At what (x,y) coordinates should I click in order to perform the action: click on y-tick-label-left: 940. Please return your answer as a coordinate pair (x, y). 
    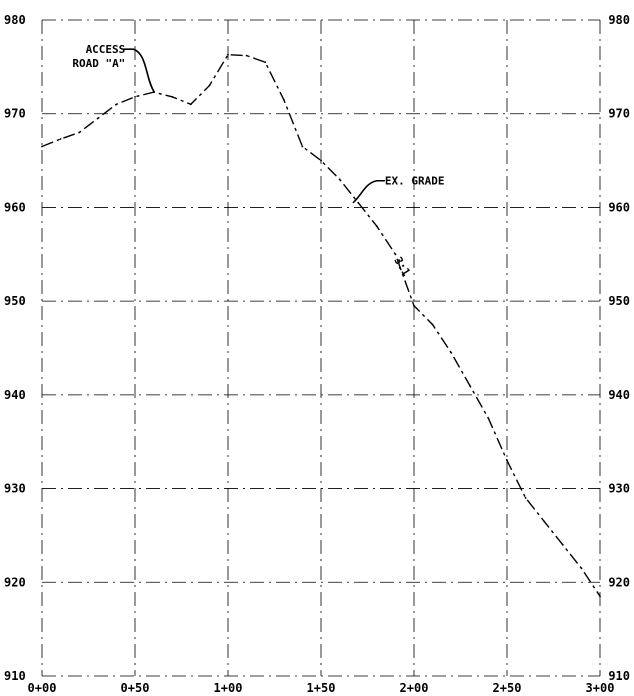
    Looking at the image, I should click on (15, 395).